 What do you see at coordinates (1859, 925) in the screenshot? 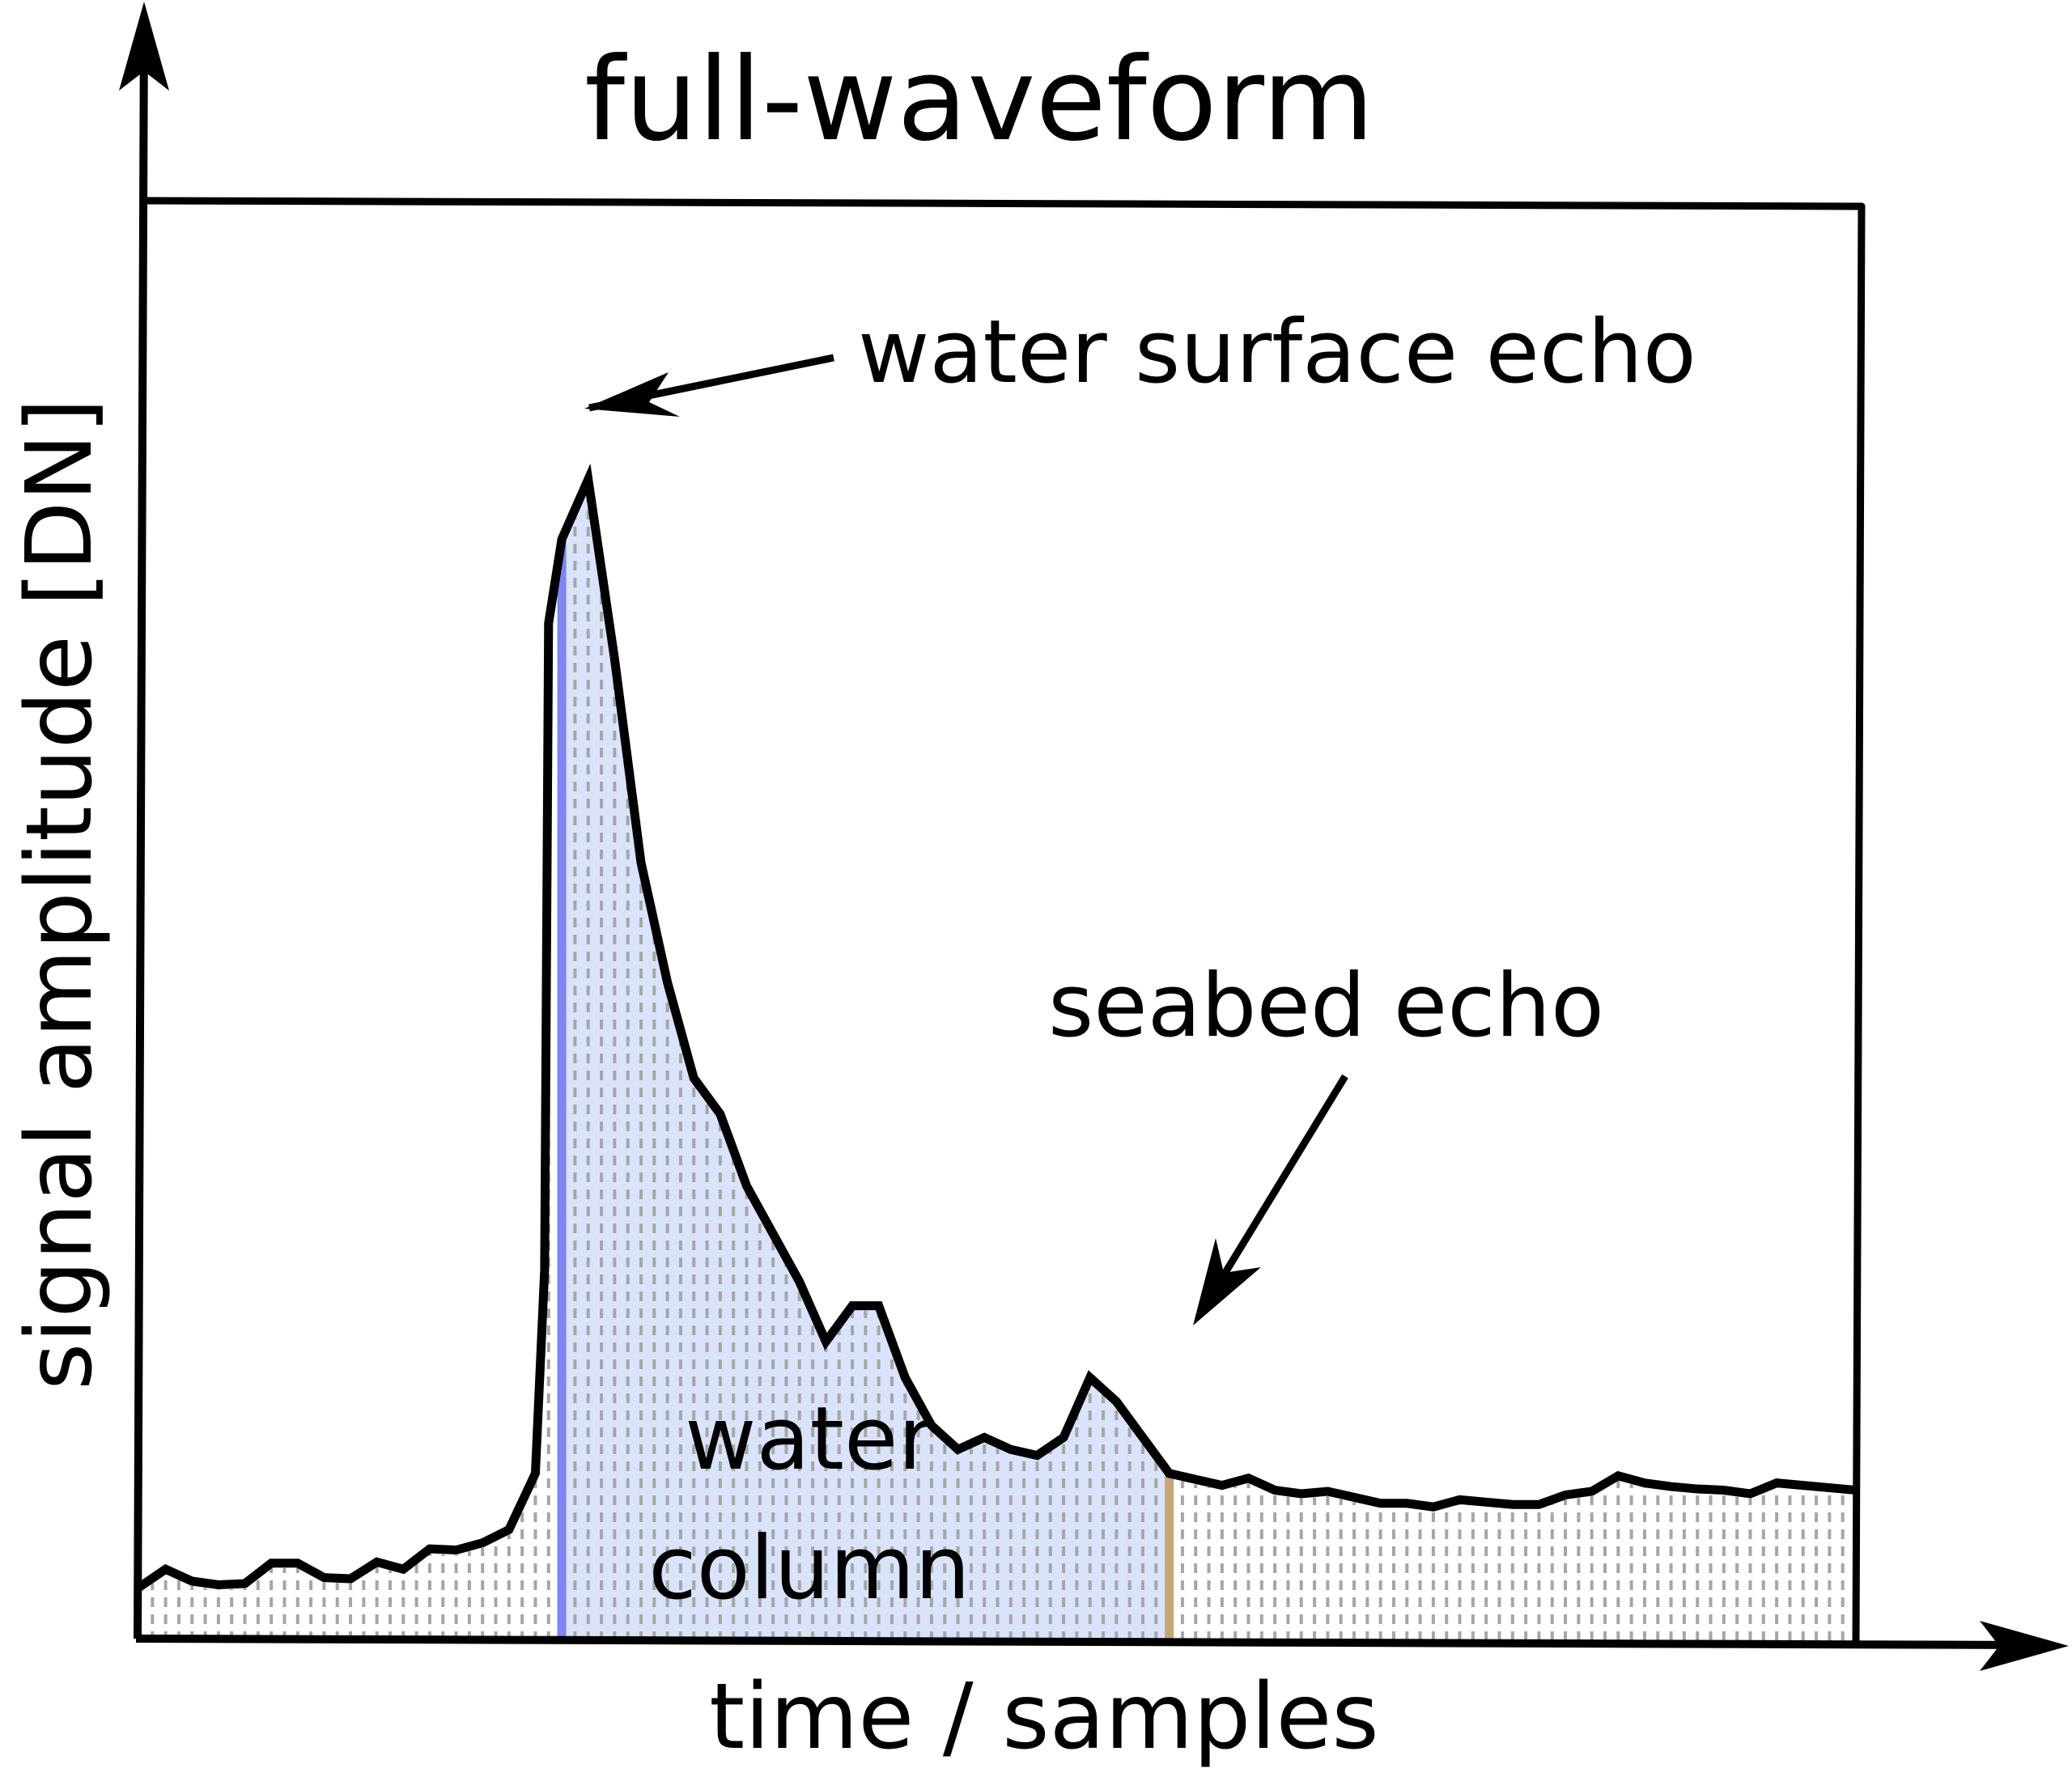
I see `frame-right-edge` at bounding box center [1859, 925].